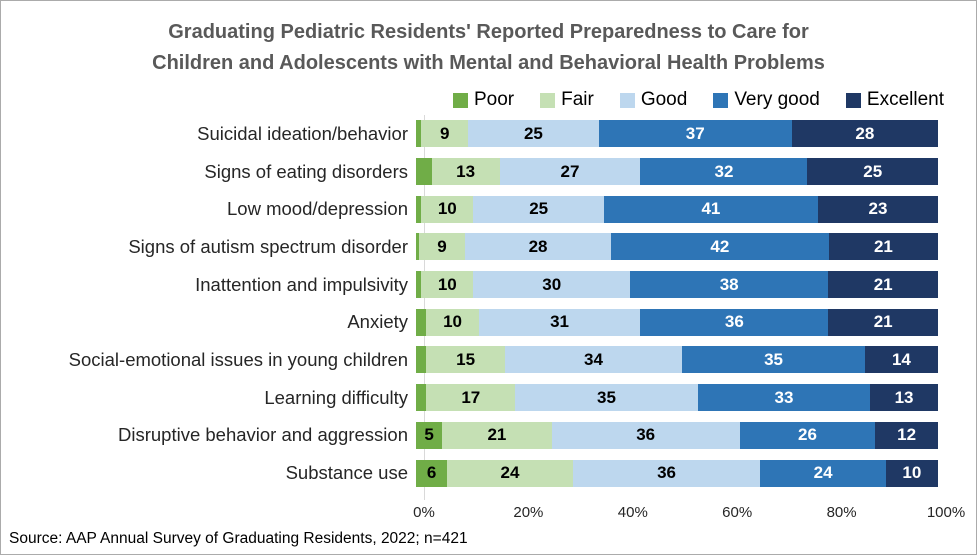  I want to click on segment-value-label: 41, so click(711, 209).